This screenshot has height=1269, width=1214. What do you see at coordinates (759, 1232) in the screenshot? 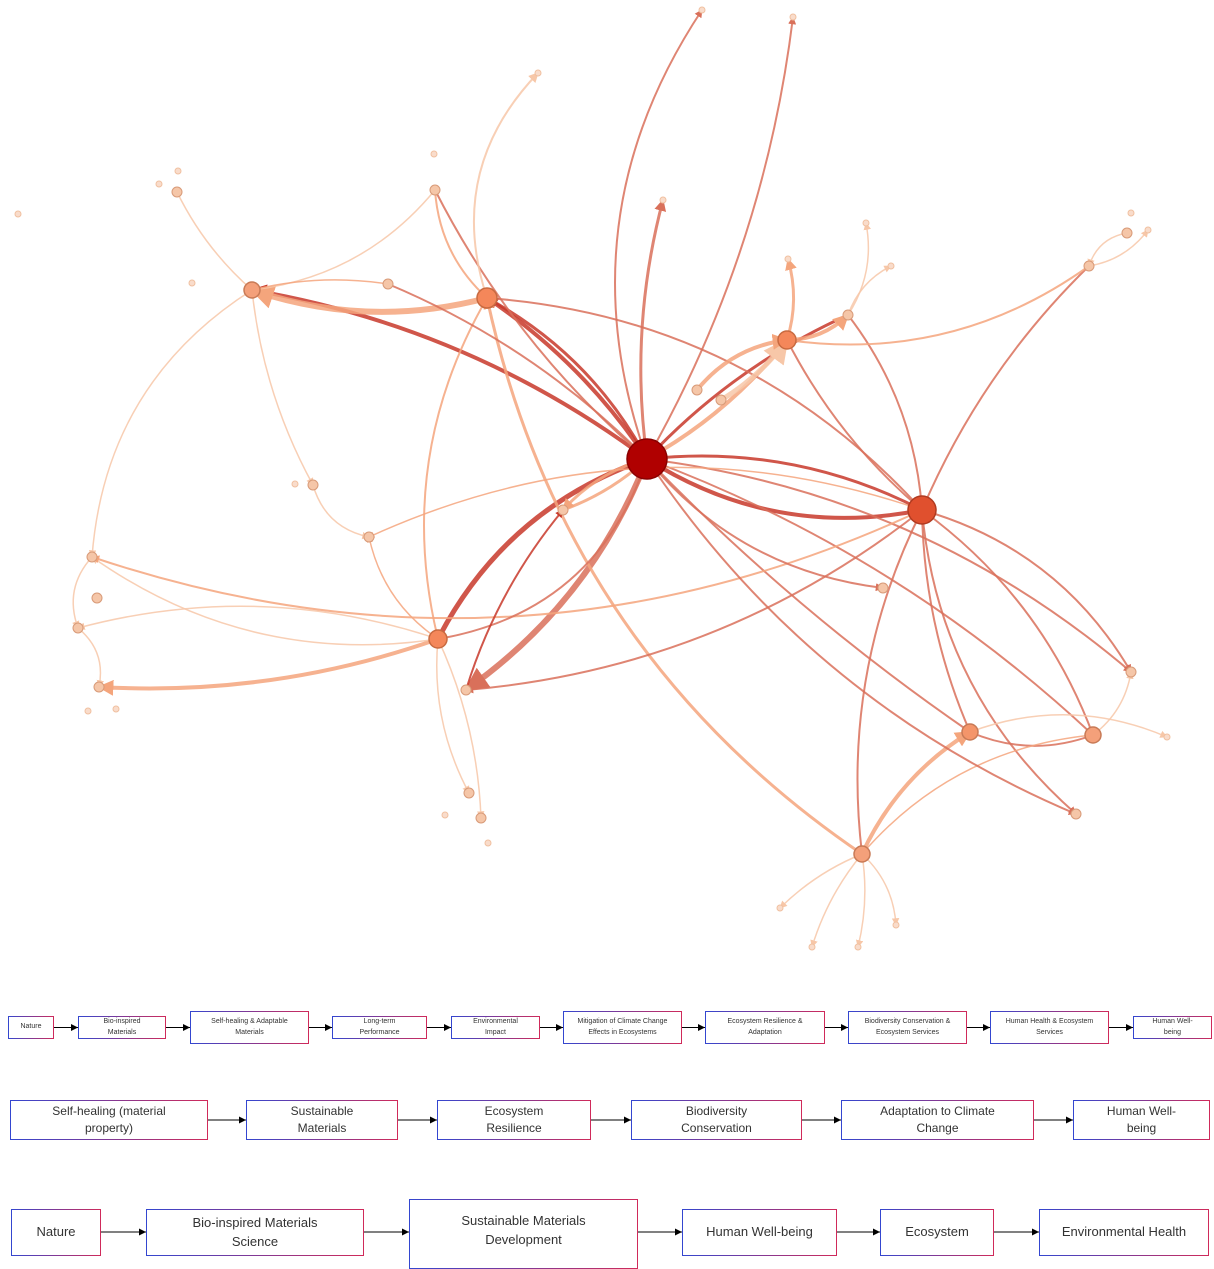
I see `flow-step: Human Well-being` at bounding box center [759, 1232].